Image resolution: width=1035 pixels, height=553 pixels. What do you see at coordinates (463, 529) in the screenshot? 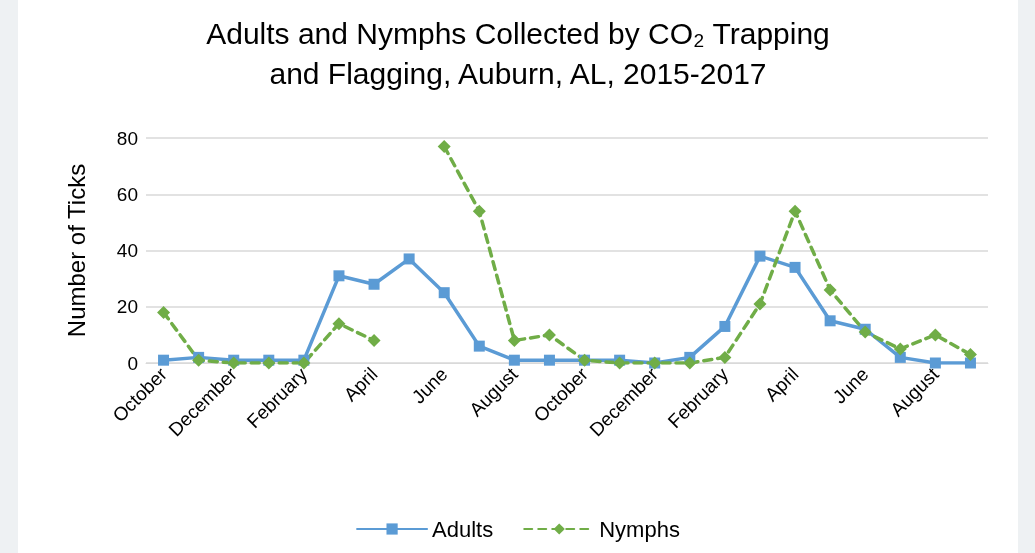
I see `legend-label: Adults` at bounding box center [463, 529].